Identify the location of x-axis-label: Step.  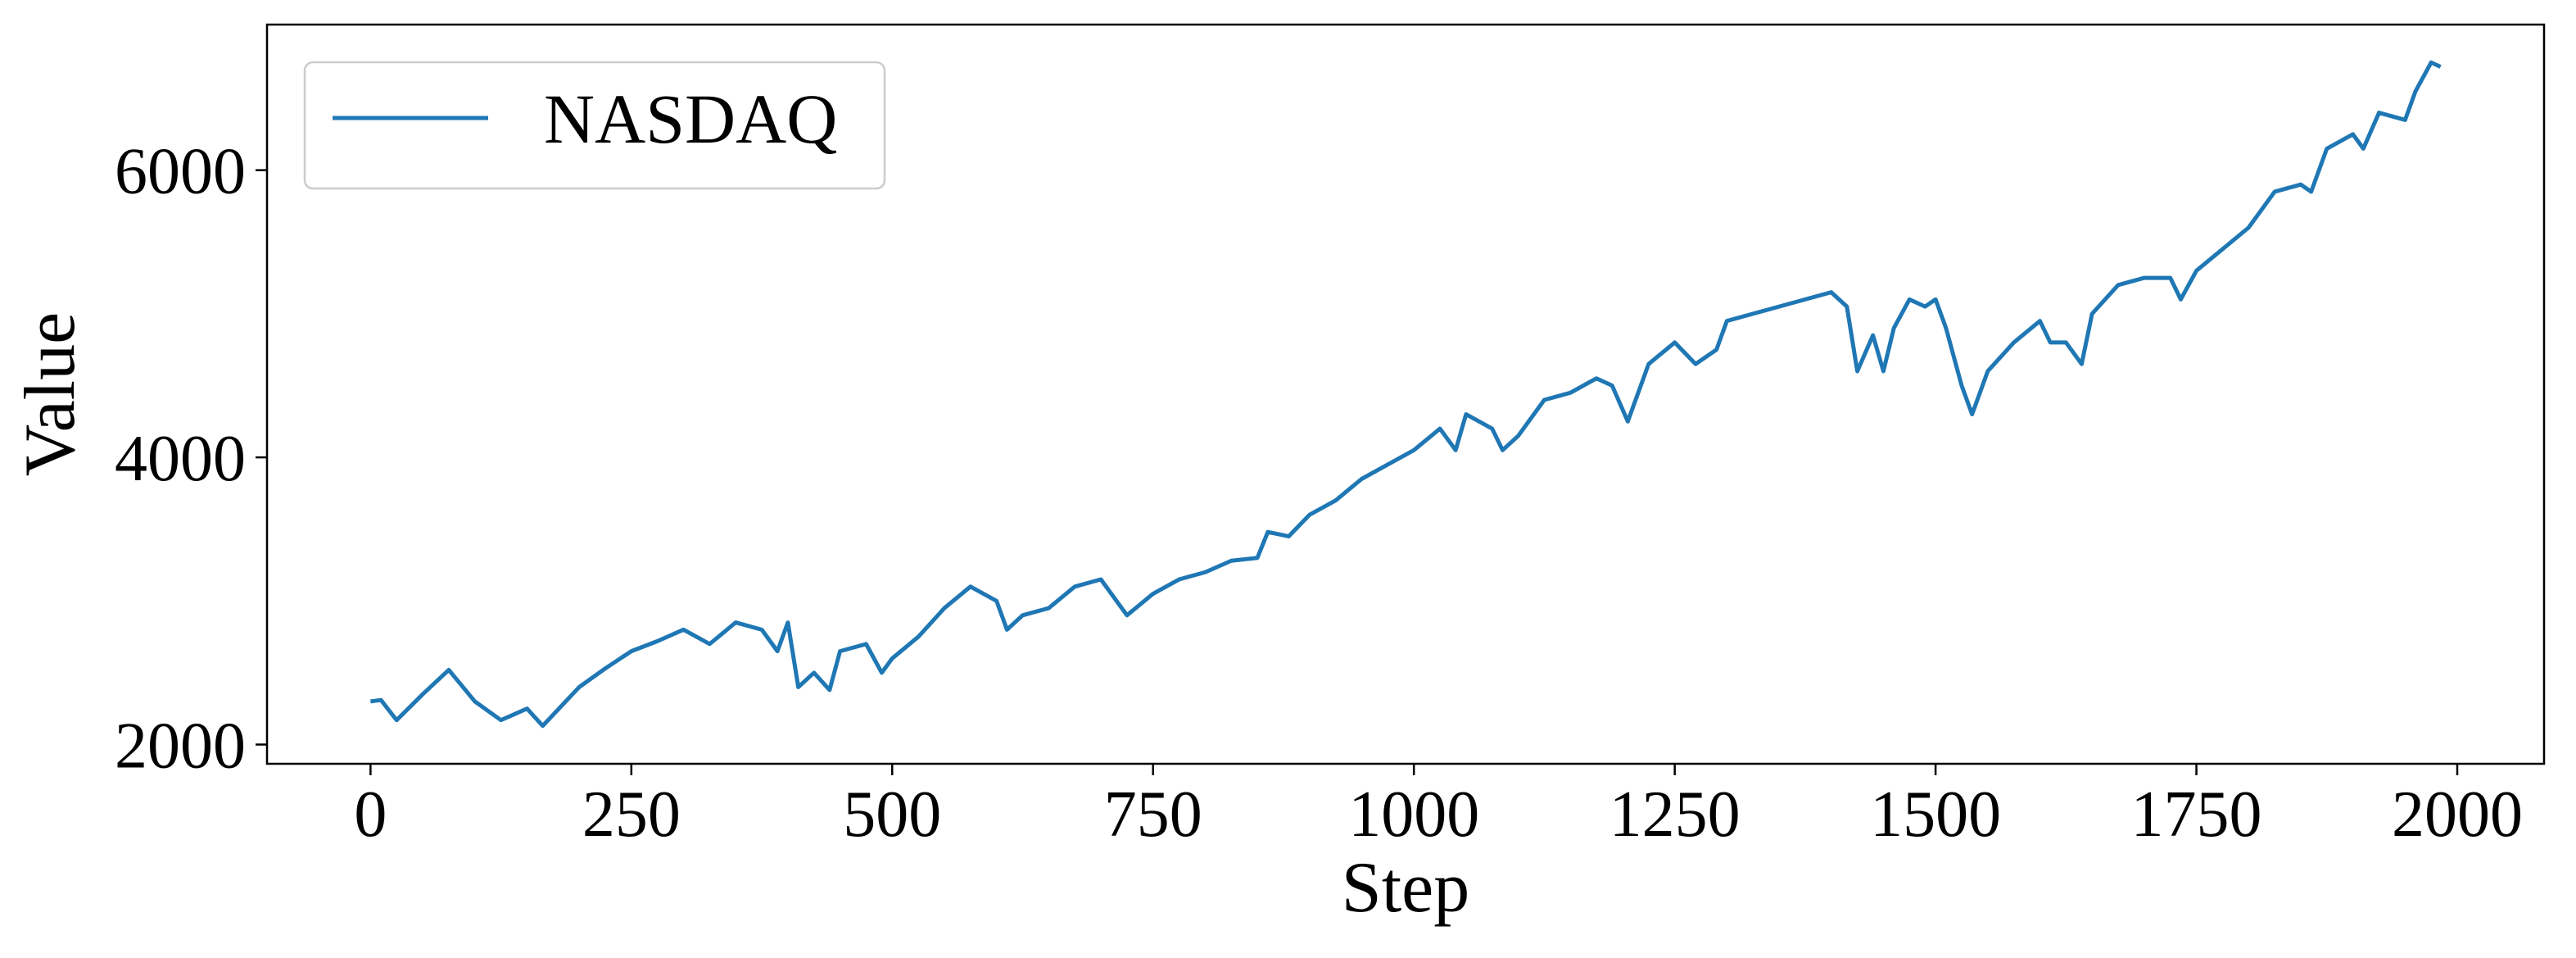
(1405, 888).